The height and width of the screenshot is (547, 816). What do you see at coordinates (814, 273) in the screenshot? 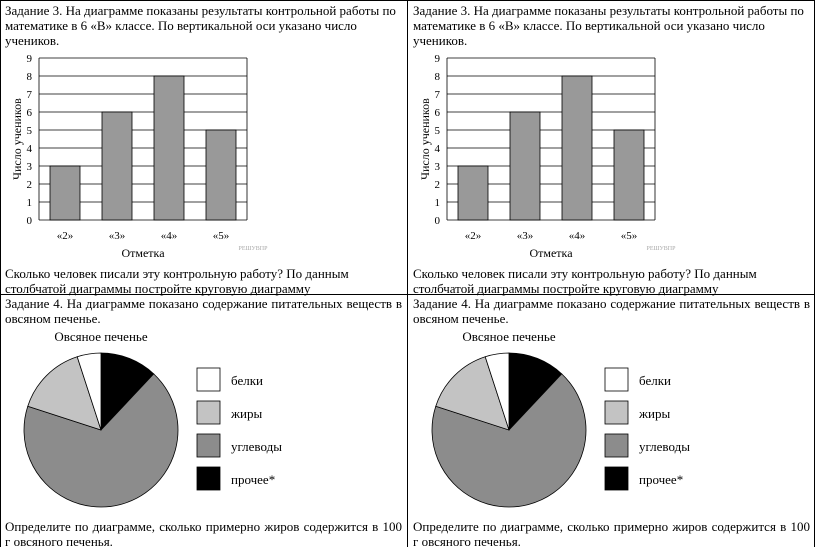
I see `table-border-right` at bounding box center [814, 273].